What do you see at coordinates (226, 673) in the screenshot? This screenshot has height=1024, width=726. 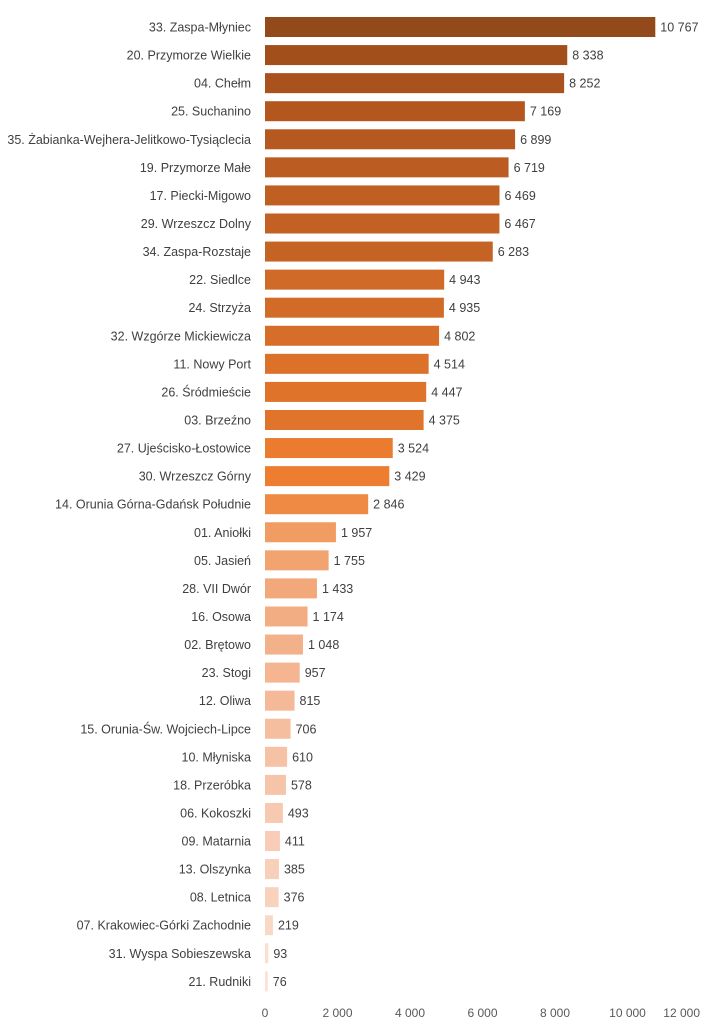 I see `category-label: 23. Stogi` at bounding box center [226, 673].